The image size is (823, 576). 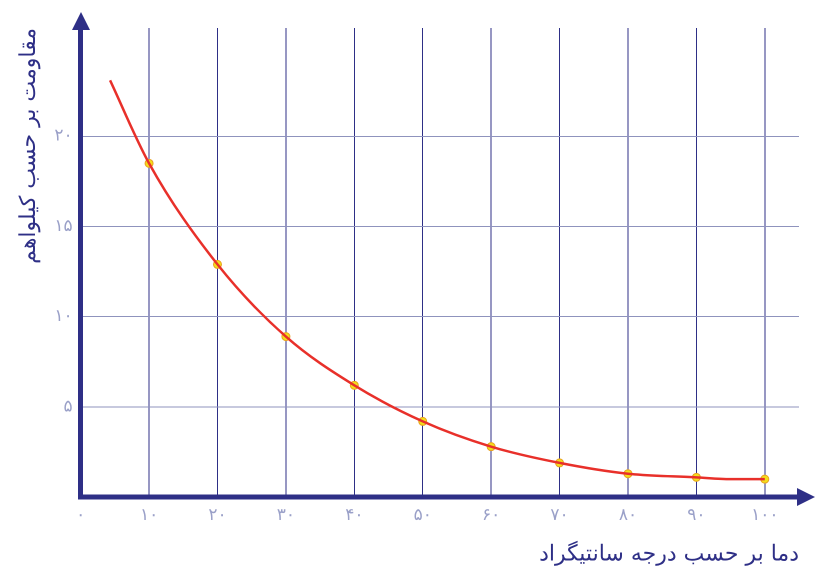 I want to click on y-tick-label: ۲۰, so click(x=63, y=136).